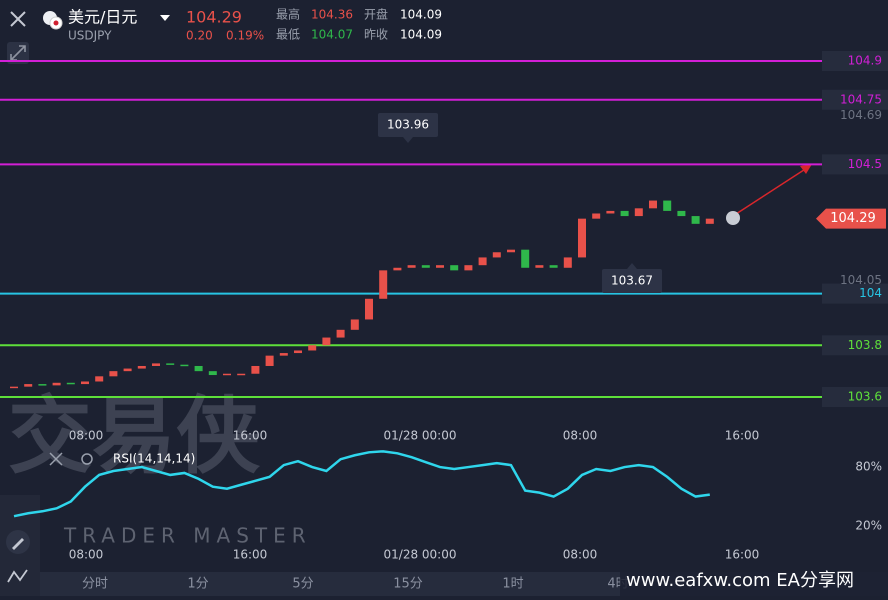 The height and width of the screenshot is (600, 888). Describe the element at coordinates (18, 544) in the screenshot. I see `pen-icon` at that location.